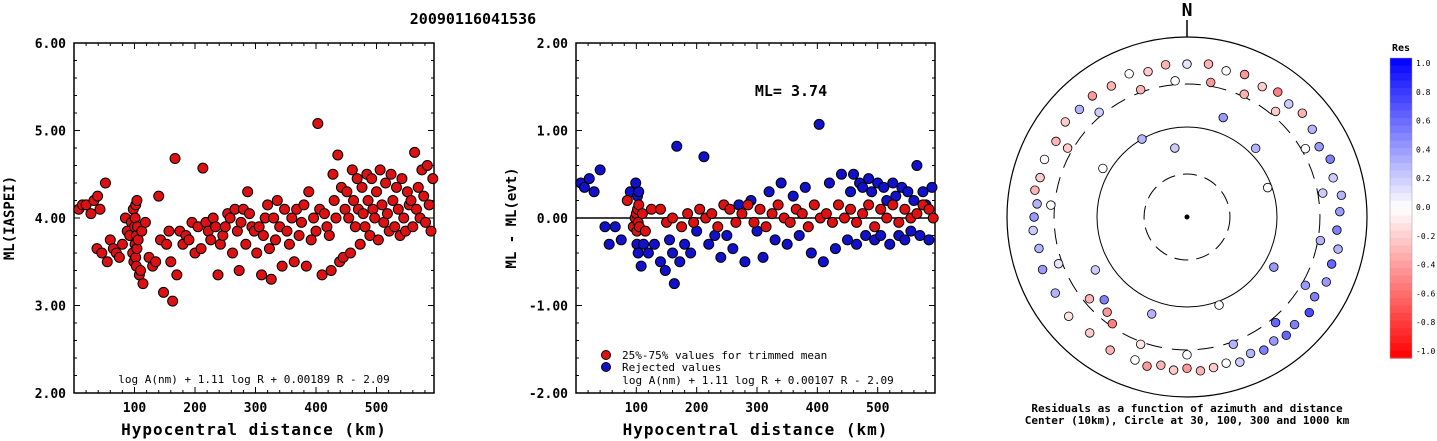 This screenshot has width=1437, height=441. I want to click on colorbar-tick-label: -0.8, so click(1425, 322).